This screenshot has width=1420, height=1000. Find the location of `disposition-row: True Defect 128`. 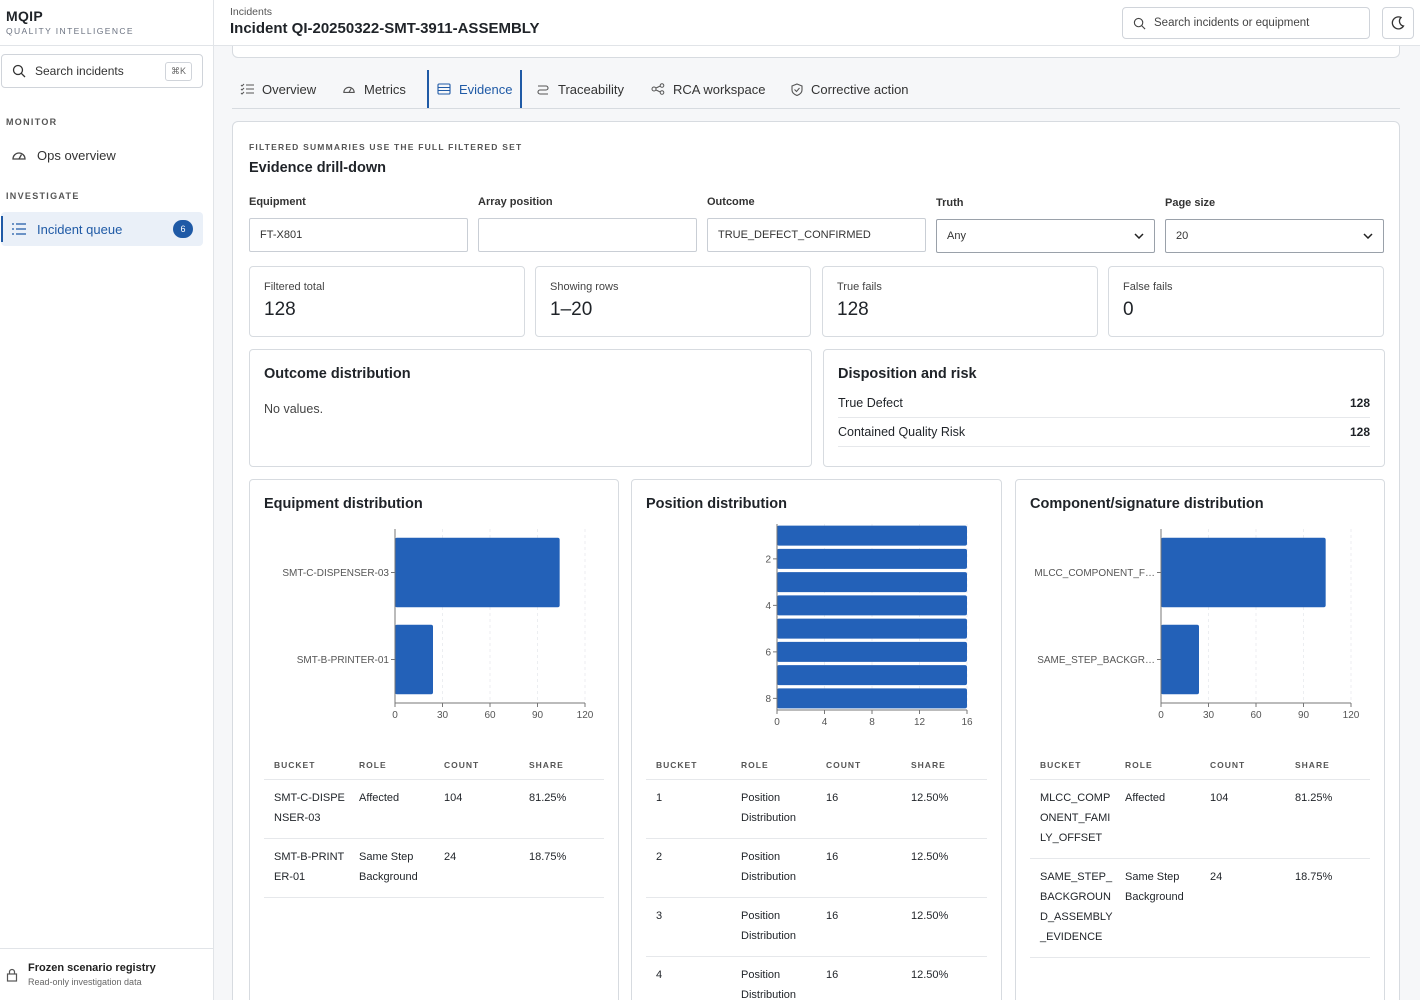

disposition-row: True Defect 128 is located at coordinates (1104, 403).